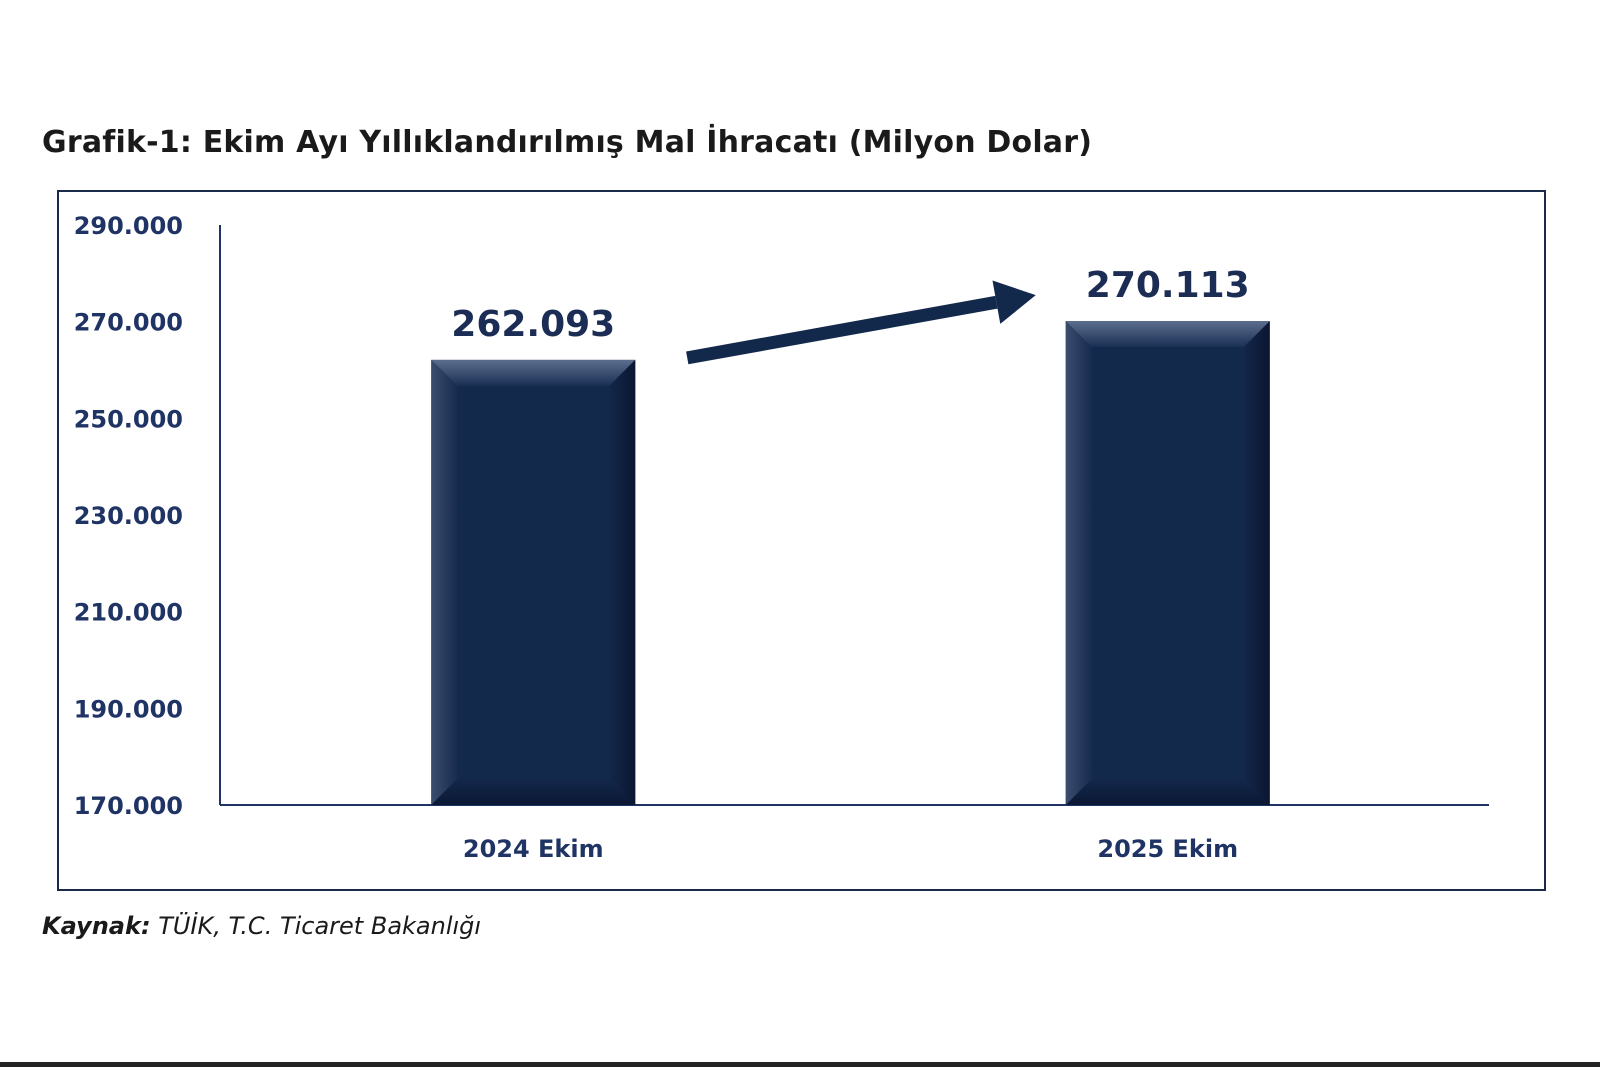 The width and height of the screenshot is (1600, 1067). What do you see at coordinates (128, 806) in the screenshot?
I see `y-tick-label: 170.000` at bounding box center [128, 806].